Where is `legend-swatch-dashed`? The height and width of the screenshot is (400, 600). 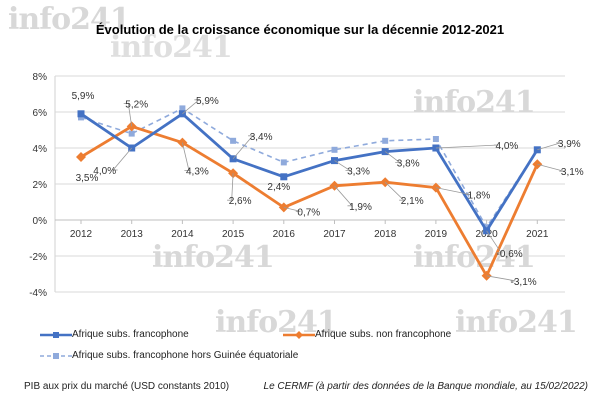
legend-swatch-dashed is located at coordinates (56, 355).